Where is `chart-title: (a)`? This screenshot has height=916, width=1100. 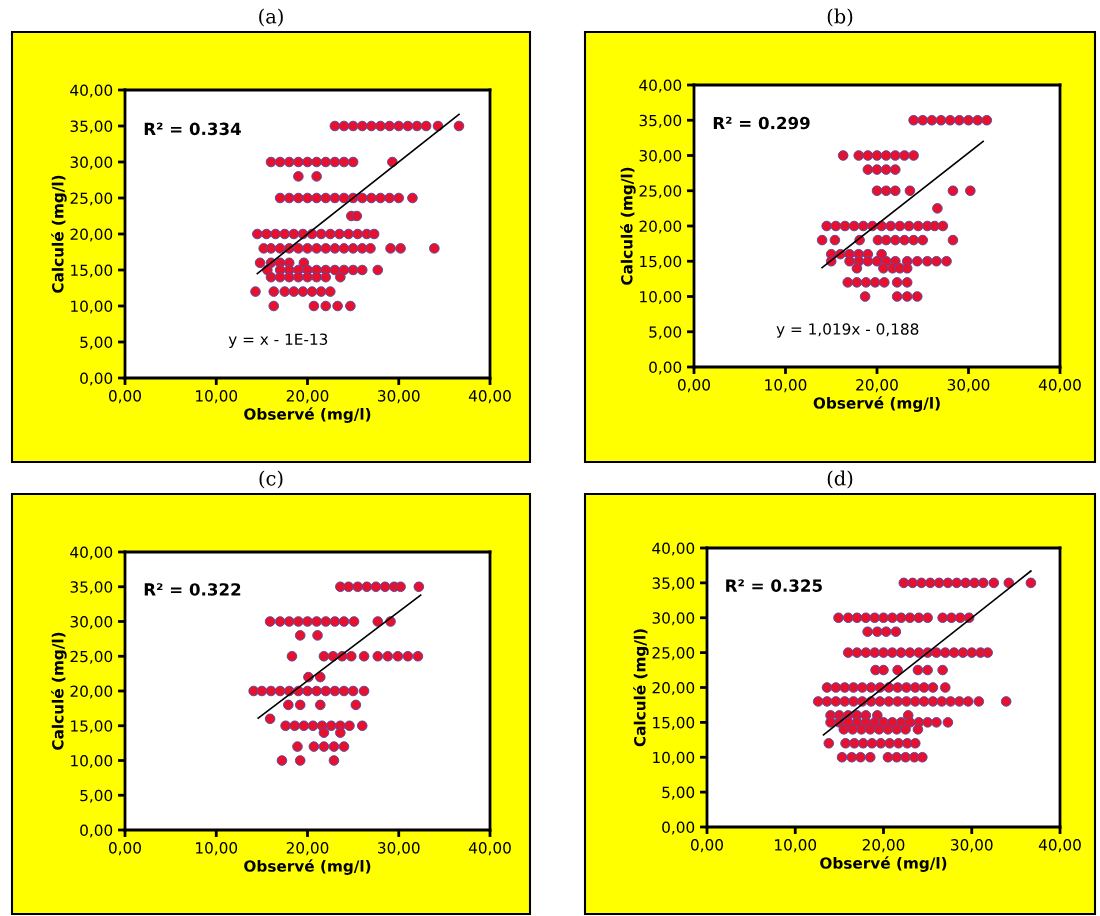
chart-title: (a) is located at coordinates (271, 17).